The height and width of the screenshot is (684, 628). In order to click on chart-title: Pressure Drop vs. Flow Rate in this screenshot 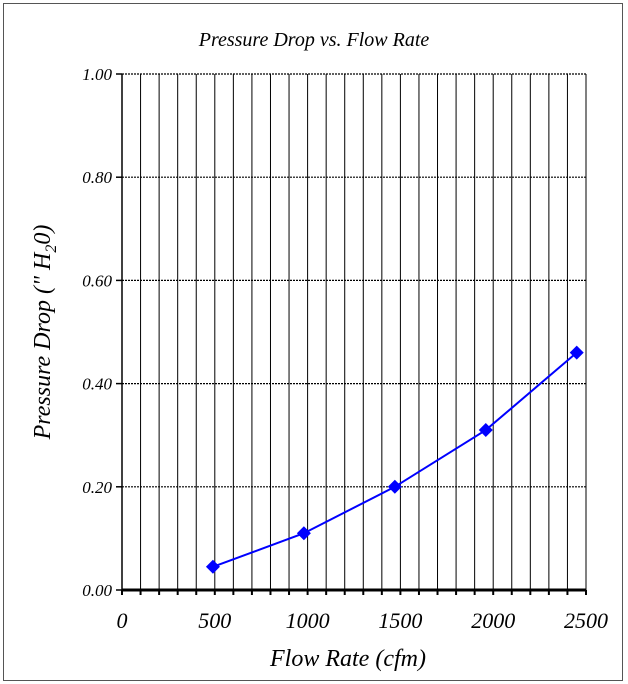, I will do `click(314, 40)`.